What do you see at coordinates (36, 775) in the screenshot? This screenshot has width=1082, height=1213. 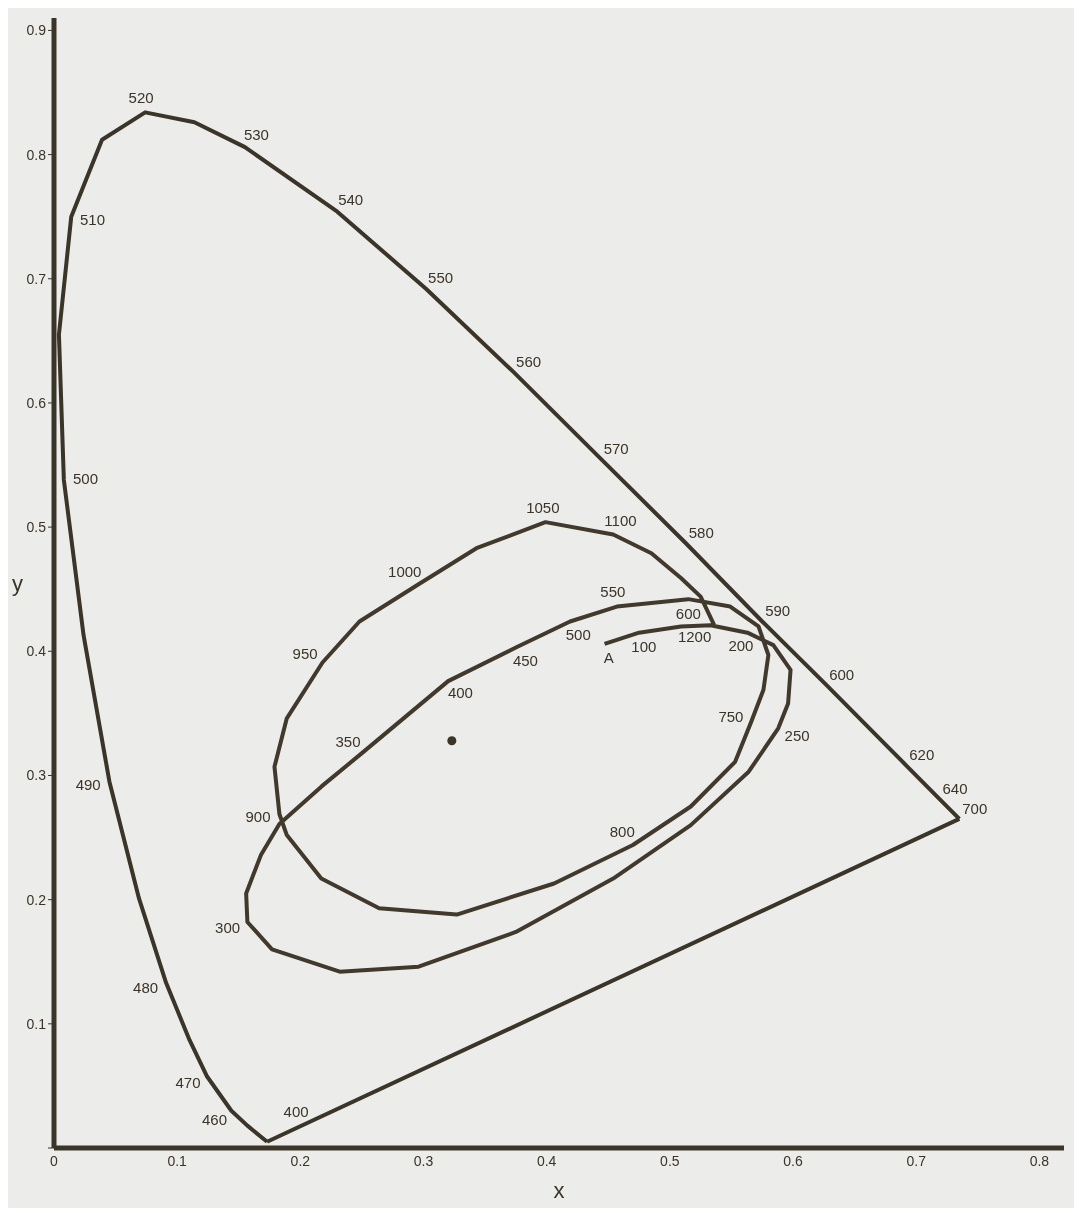 I see `y-tick-label: 0.3` at bounding box center [36, 775].